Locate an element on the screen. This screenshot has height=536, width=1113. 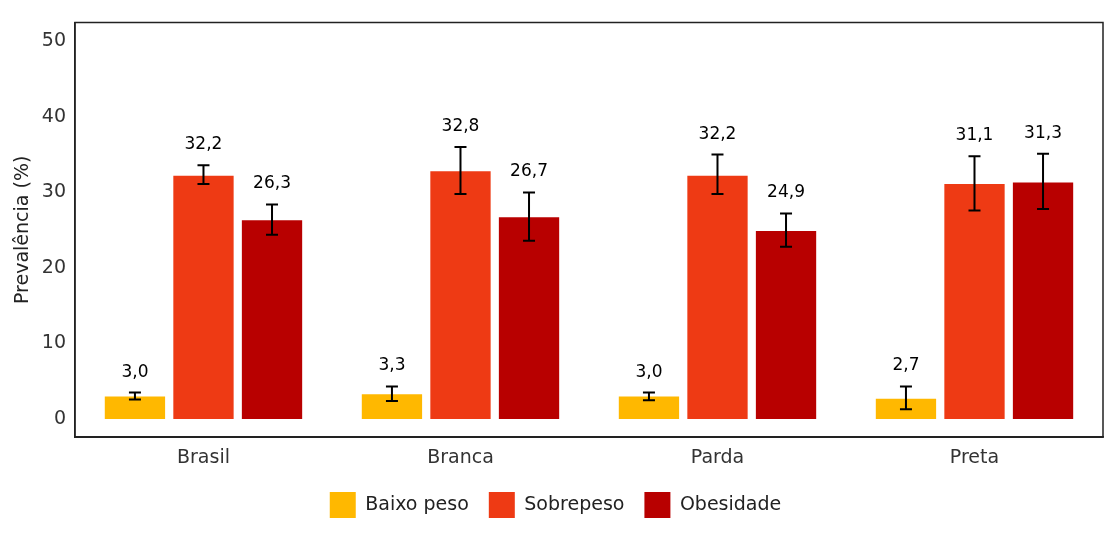
x-tick-label: Parda is located at coordinates (717, 455).